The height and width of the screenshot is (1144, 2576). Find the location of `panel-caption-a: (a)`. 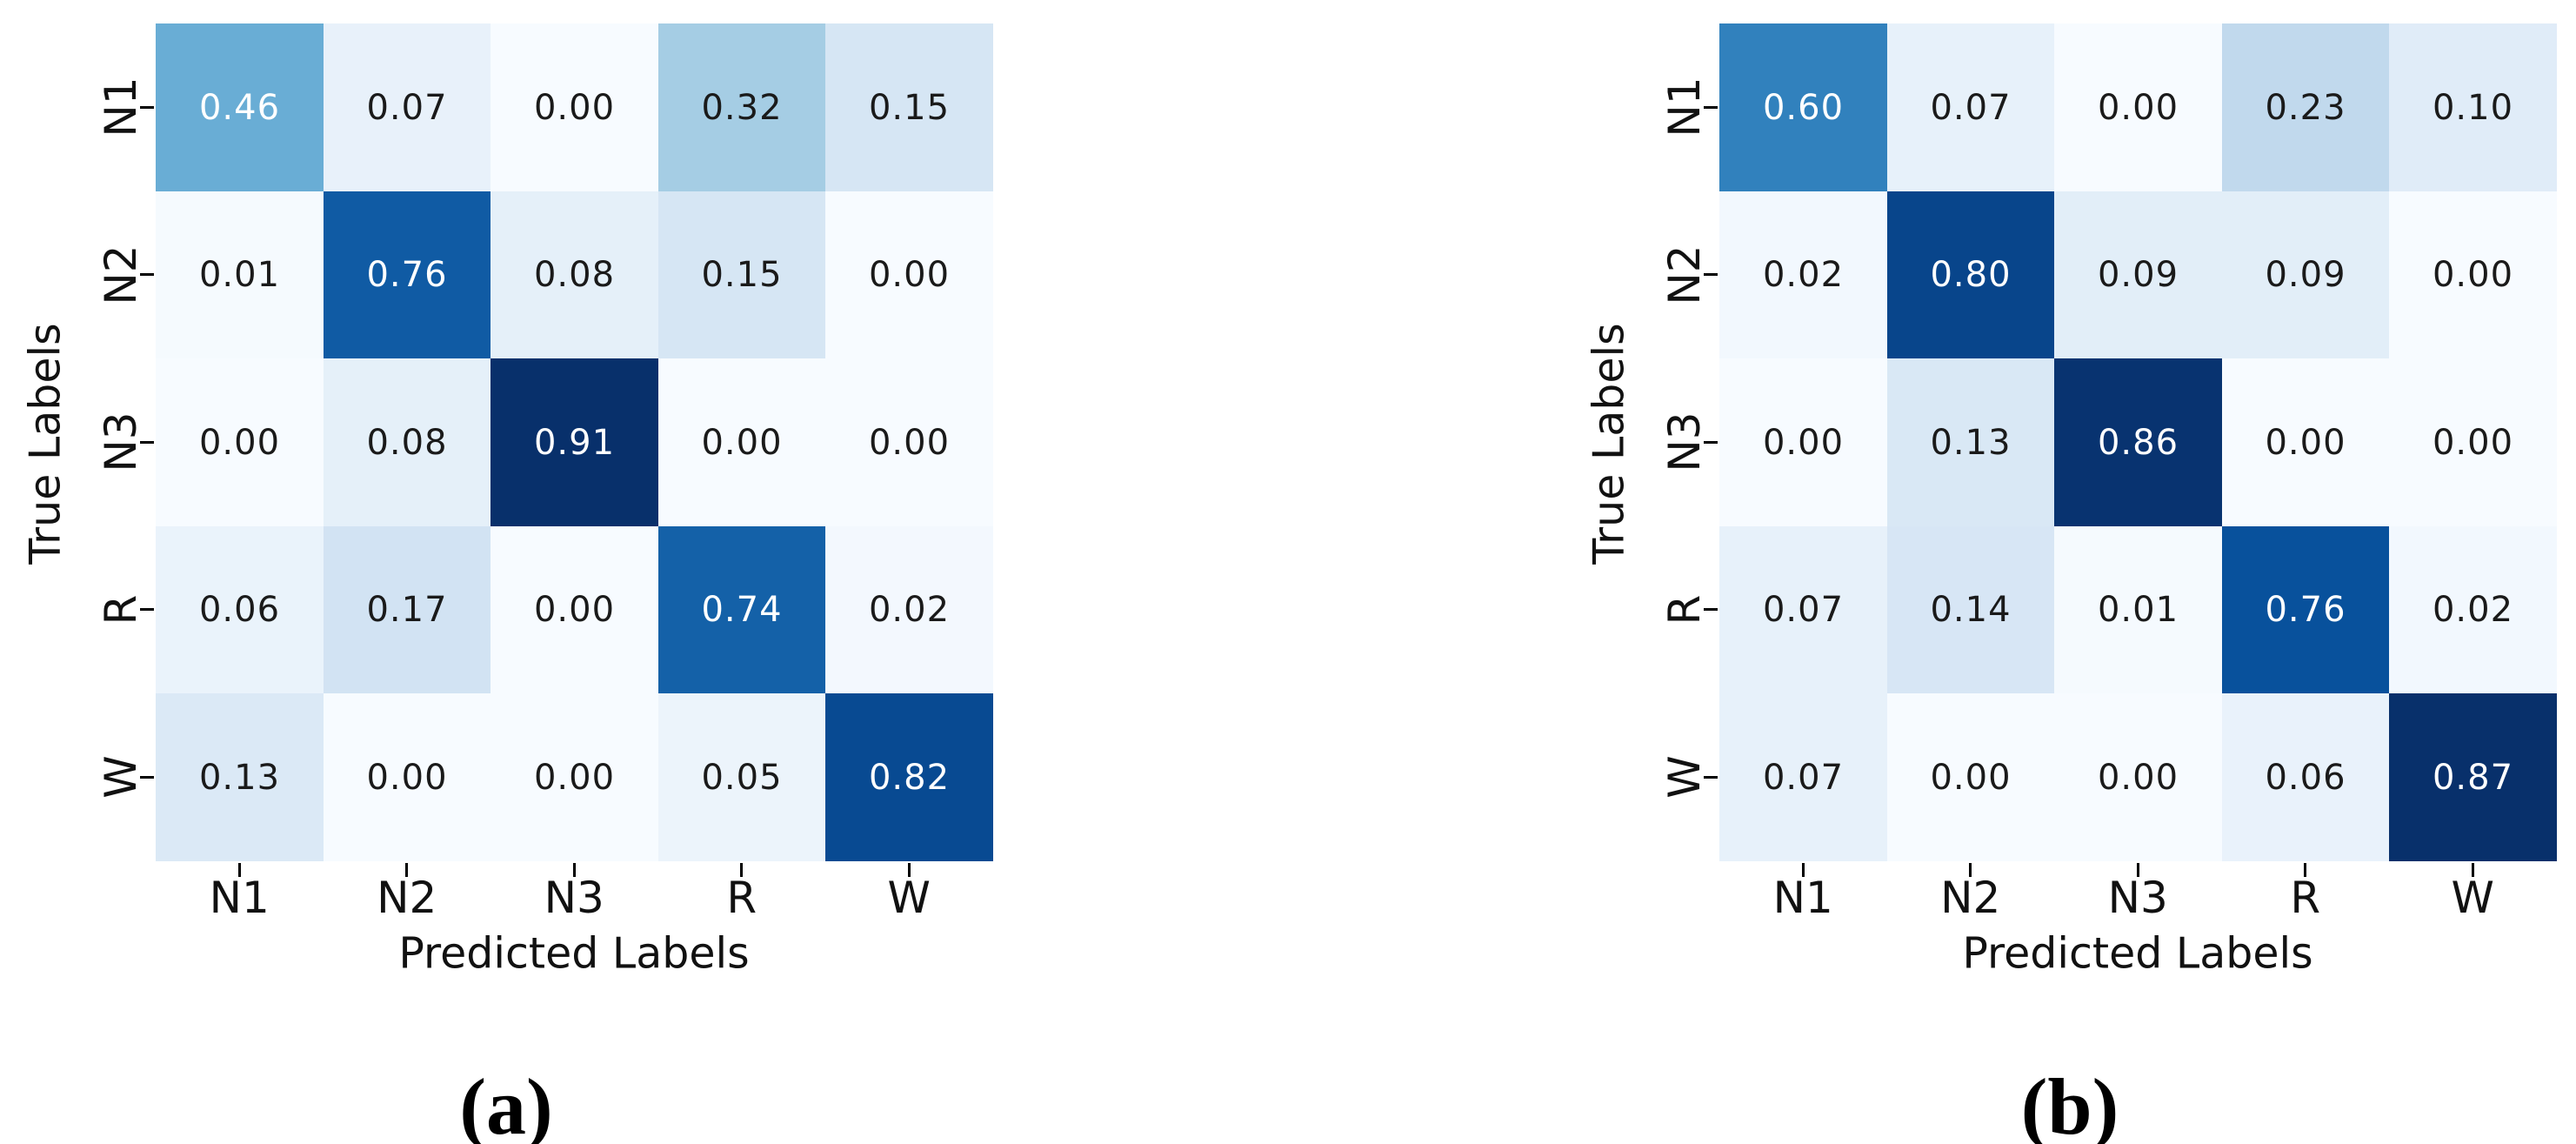

panel-caption-a: (a) is located at coordinates (506, 1103).